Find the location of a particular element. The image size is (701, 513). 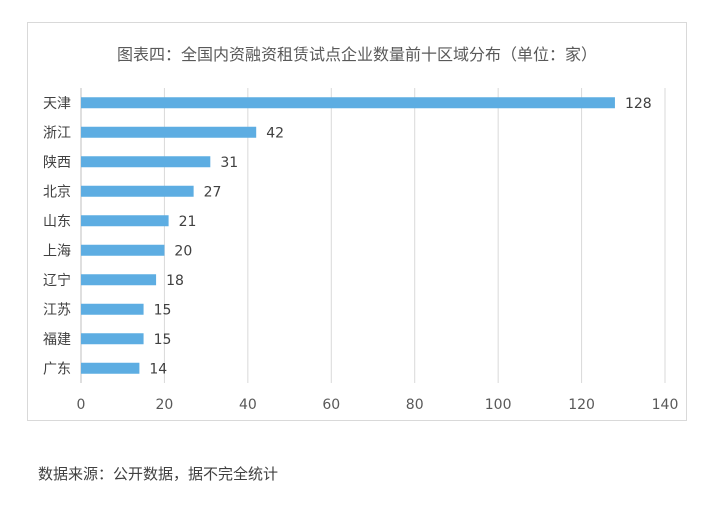

x-tick-label: 20 is located at coordinates (165, 405).